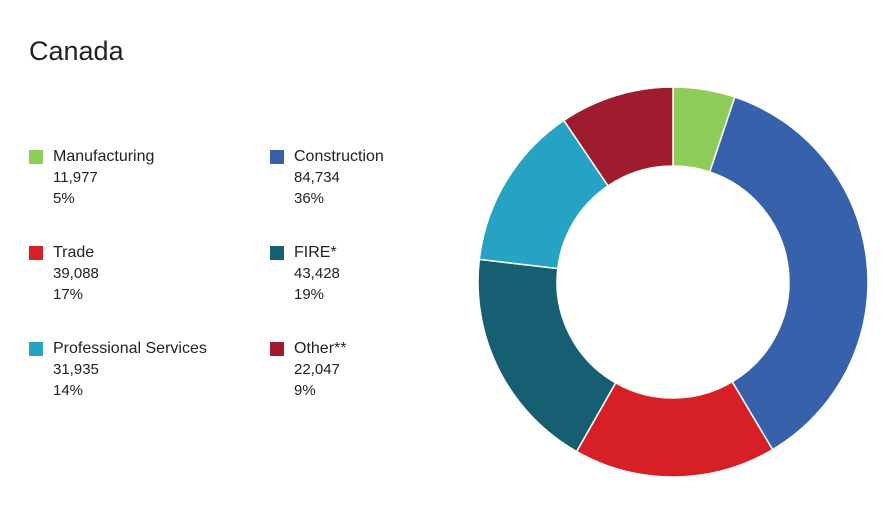  What do you see at coordinates (317, 369) in the screenshot?
I see `legend-count: 22,047` at bounding box center [317, 369].